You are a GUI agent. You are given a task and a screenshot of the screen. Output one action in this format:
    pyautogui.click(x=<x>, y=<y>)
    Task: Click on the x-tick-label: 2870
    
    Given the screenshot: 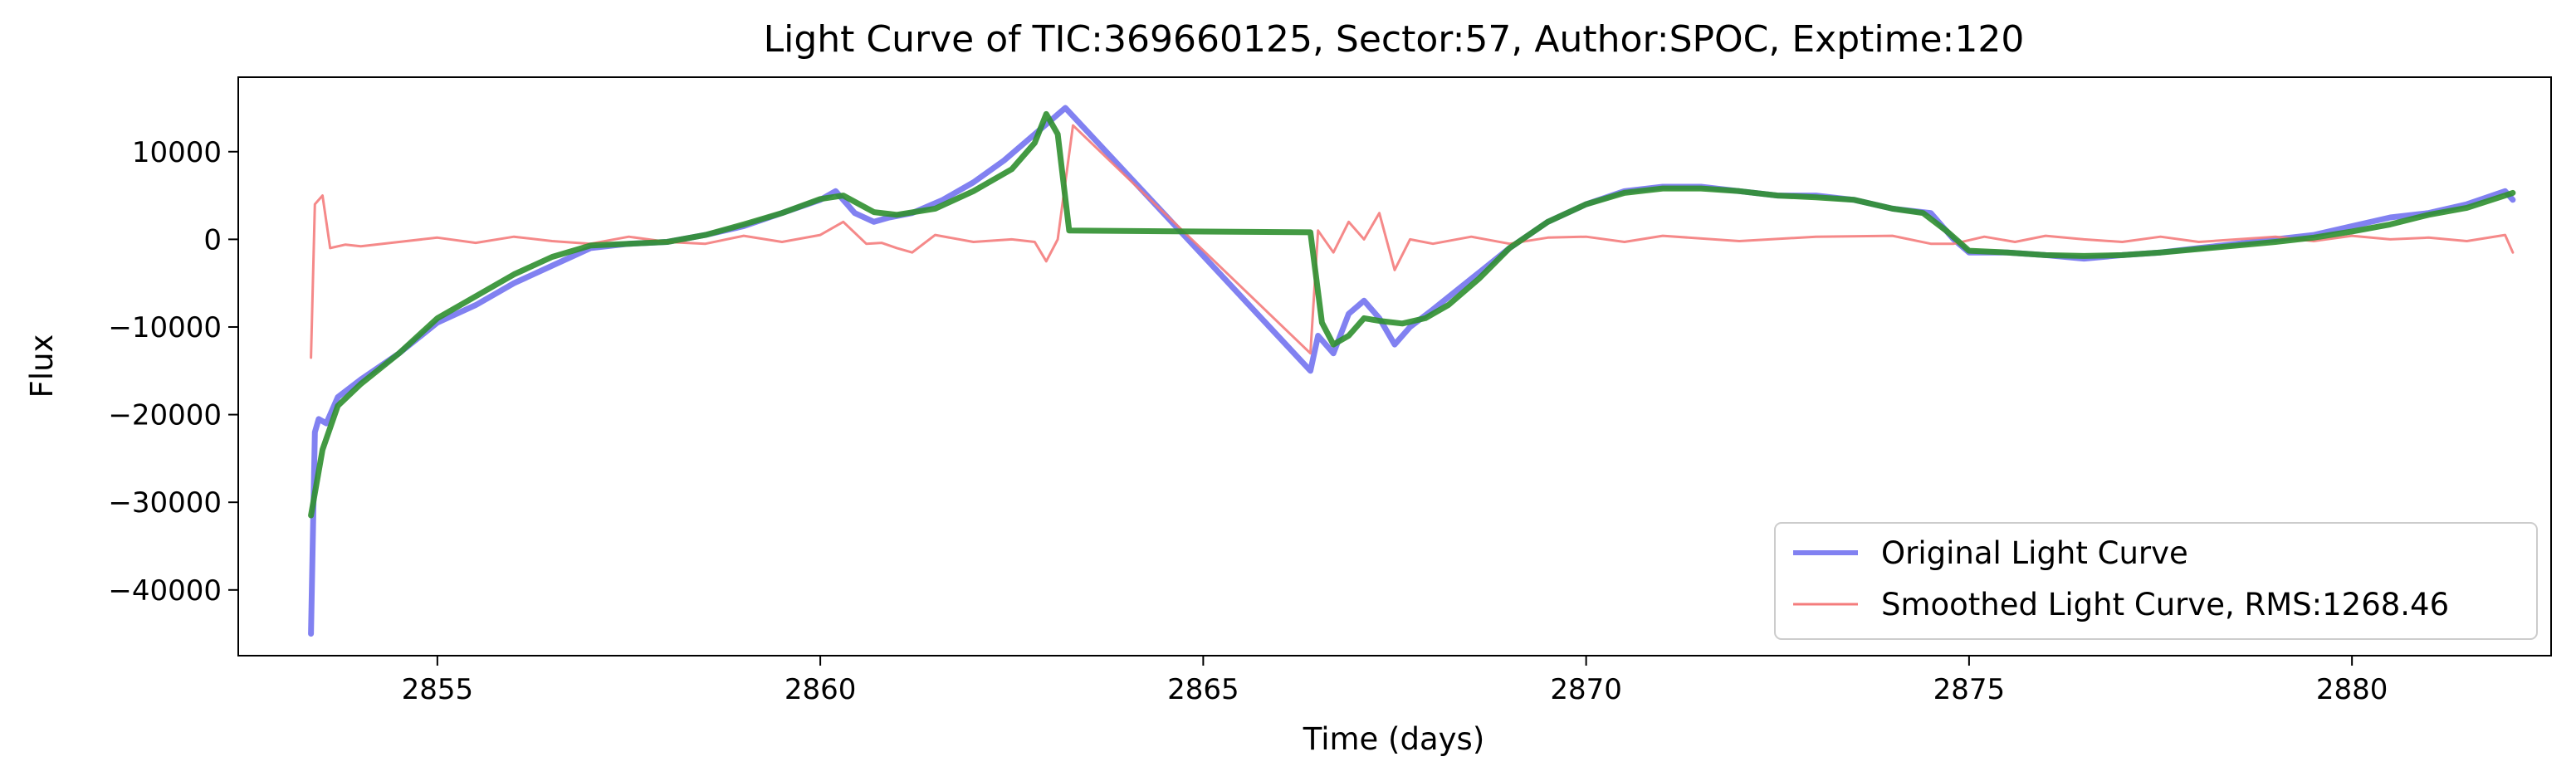 What is the action you would take?
    pyautogui.click(x=1586, y=689)
    